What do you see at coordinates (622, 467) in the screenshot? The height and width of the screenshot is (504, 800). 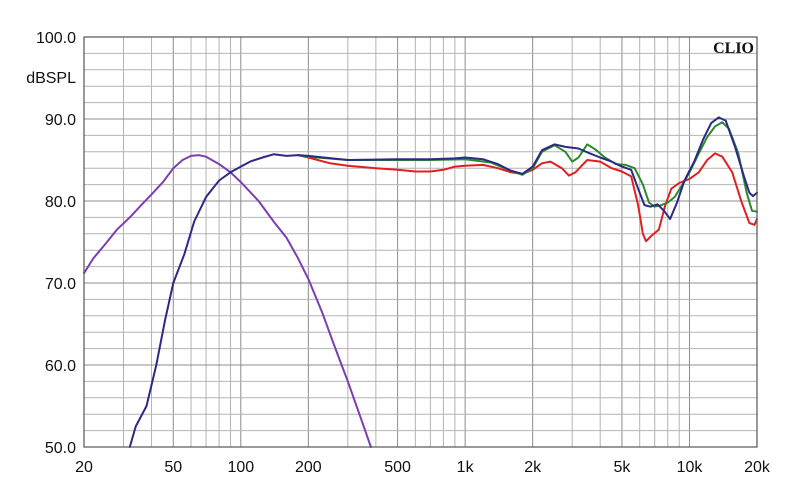 I see `x-tick-label: 5k` at bounding box center [622, 467].